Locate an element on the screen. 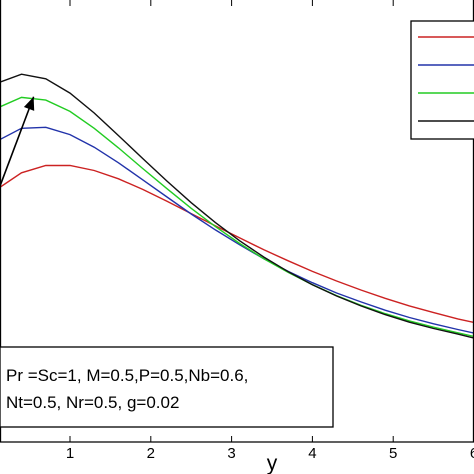 This screenshot has height=474, width=474. parameter-box-frame is located at coordinates (167, 387).